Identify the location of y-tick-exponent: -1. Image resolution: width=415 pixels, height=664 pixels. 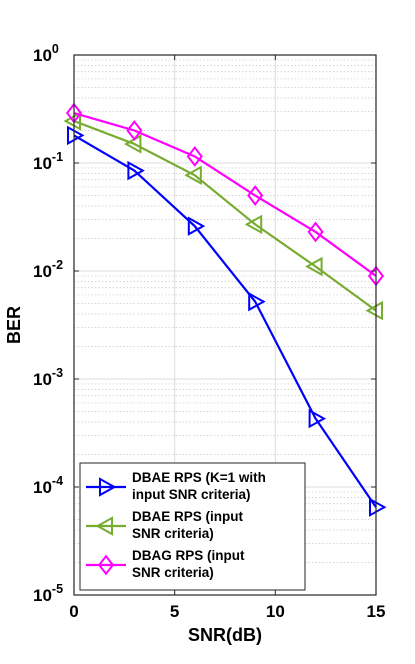
(57, 157).